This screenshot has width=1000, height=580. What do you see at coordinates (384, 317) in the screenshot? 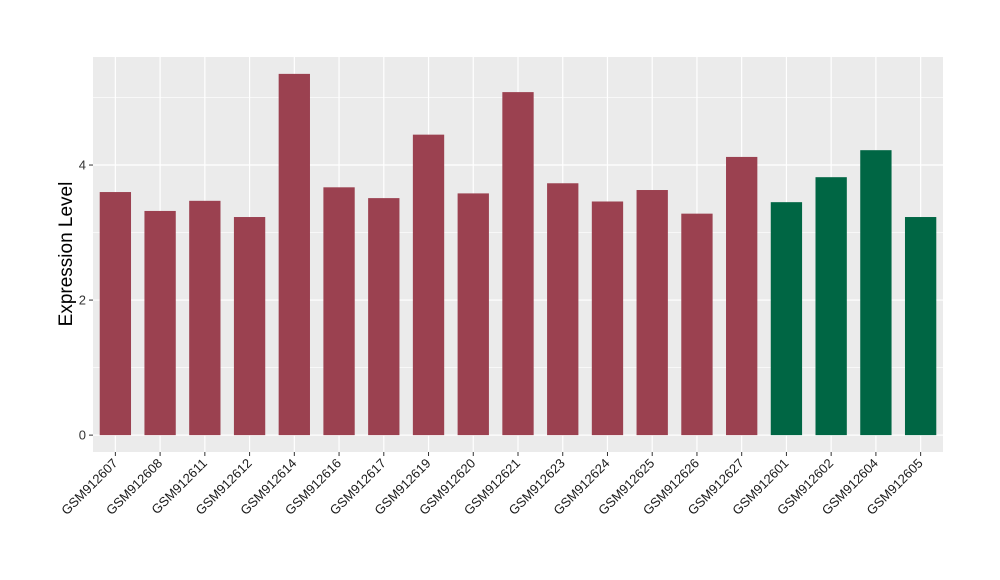
I see `bar-GSM912617` at bounding box center [384, 317].